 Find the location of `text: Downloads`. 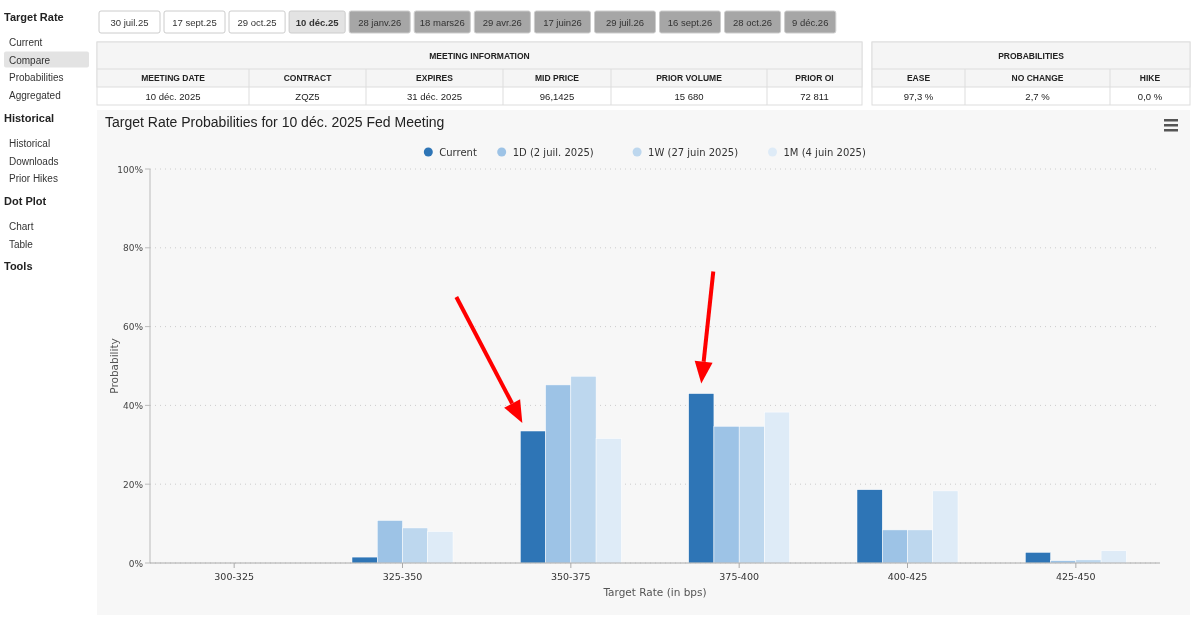

text: Downloads is located at coordinates (34, 161).